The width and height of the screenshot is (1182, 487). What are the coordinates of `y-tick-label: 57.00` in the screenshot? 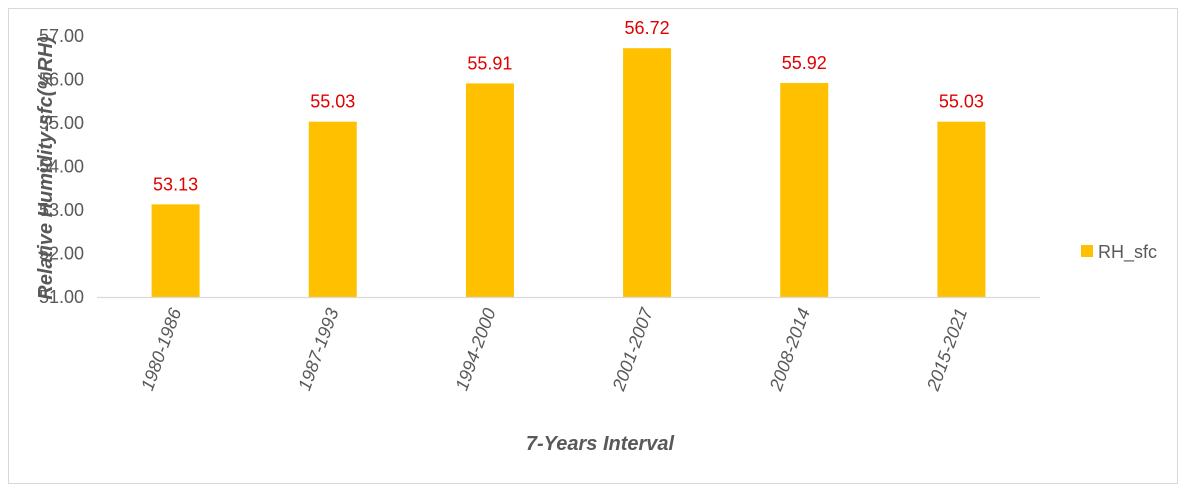 It's located at (61, 36).